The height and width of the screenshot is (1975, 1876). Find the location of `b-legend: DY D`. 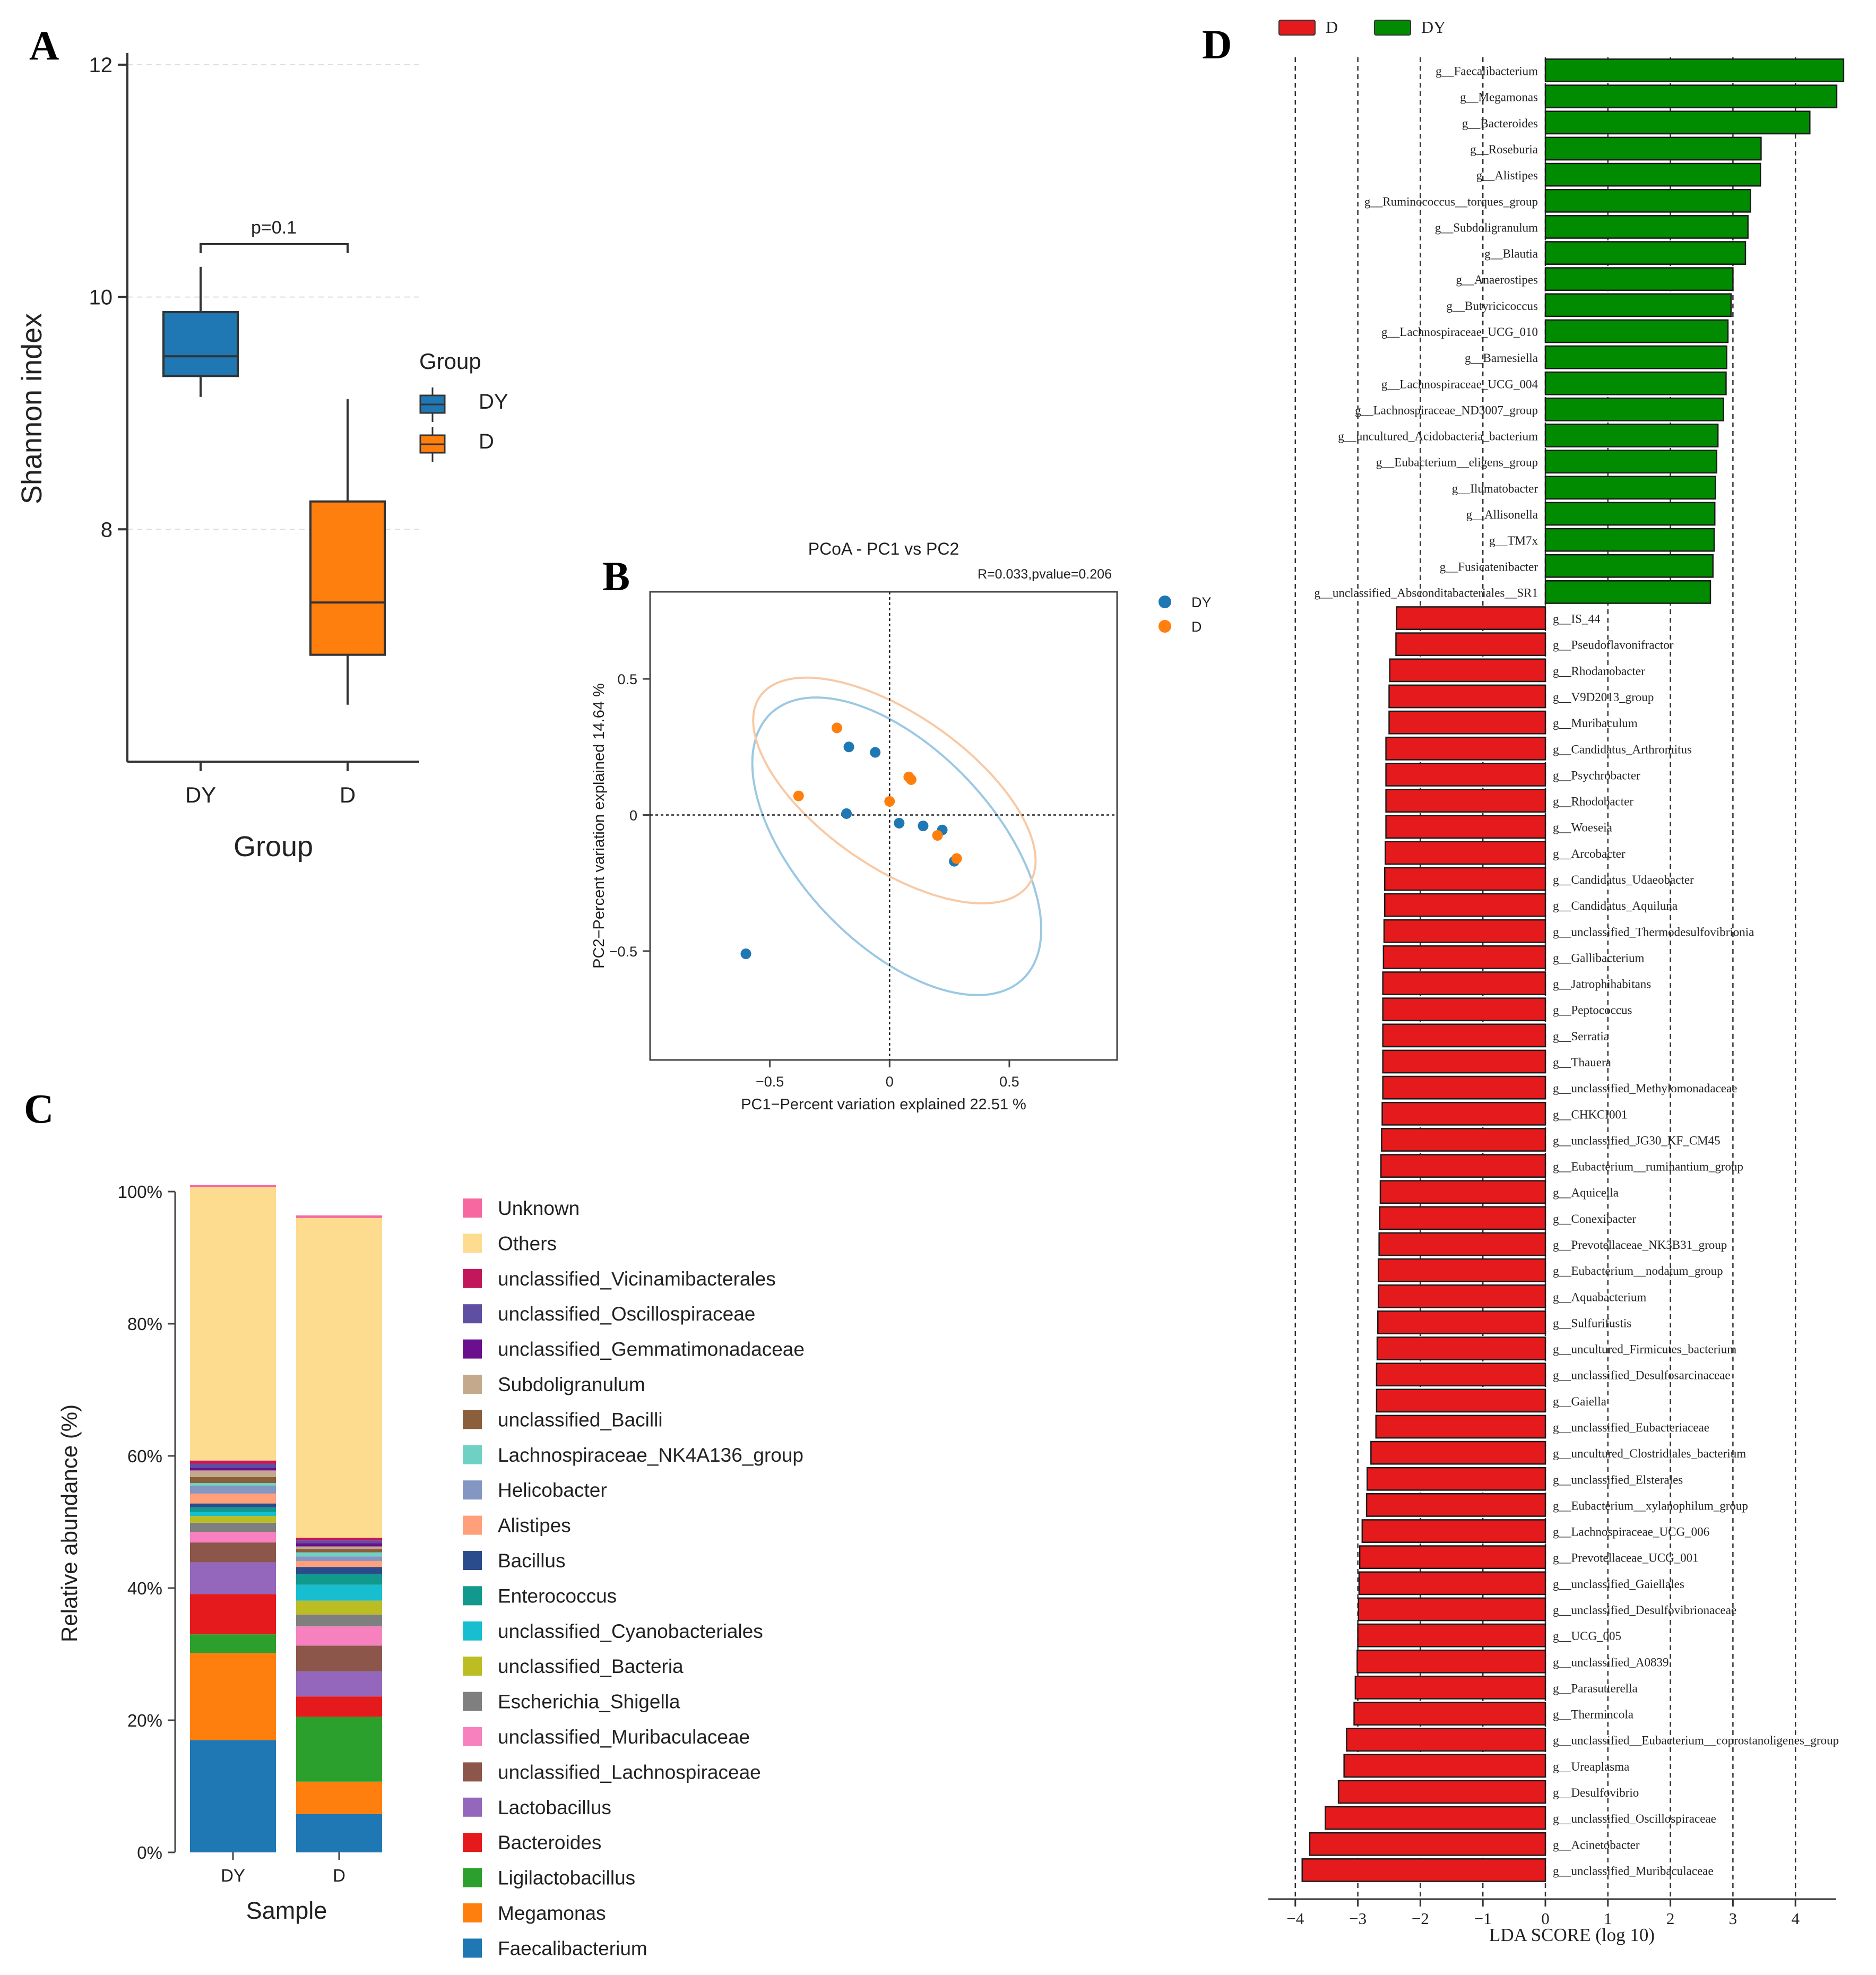

b-legend: DY D is located at coordinates (1185, 614).